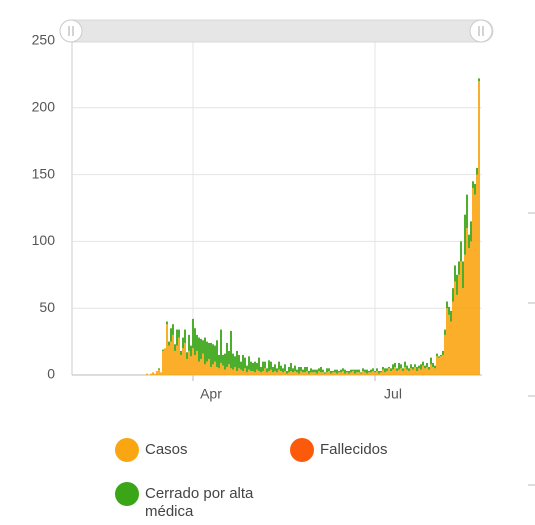 This screenshot has width=535, height=525. Describe the element at coordinates (195, 501) in the screenshot. I see `legend-item: Cerrado por alta médica` at that location.